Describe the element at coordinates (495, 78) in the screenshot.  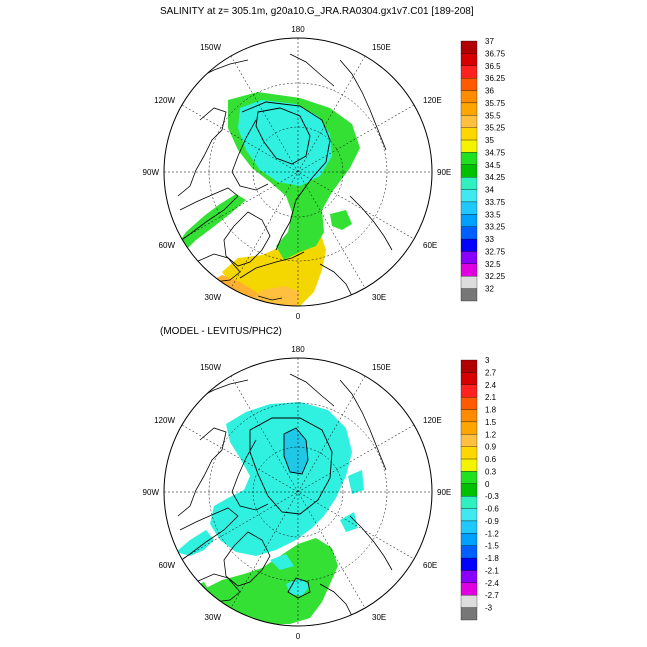
I see `panel1-colorbar-label: 36.25` at that location.